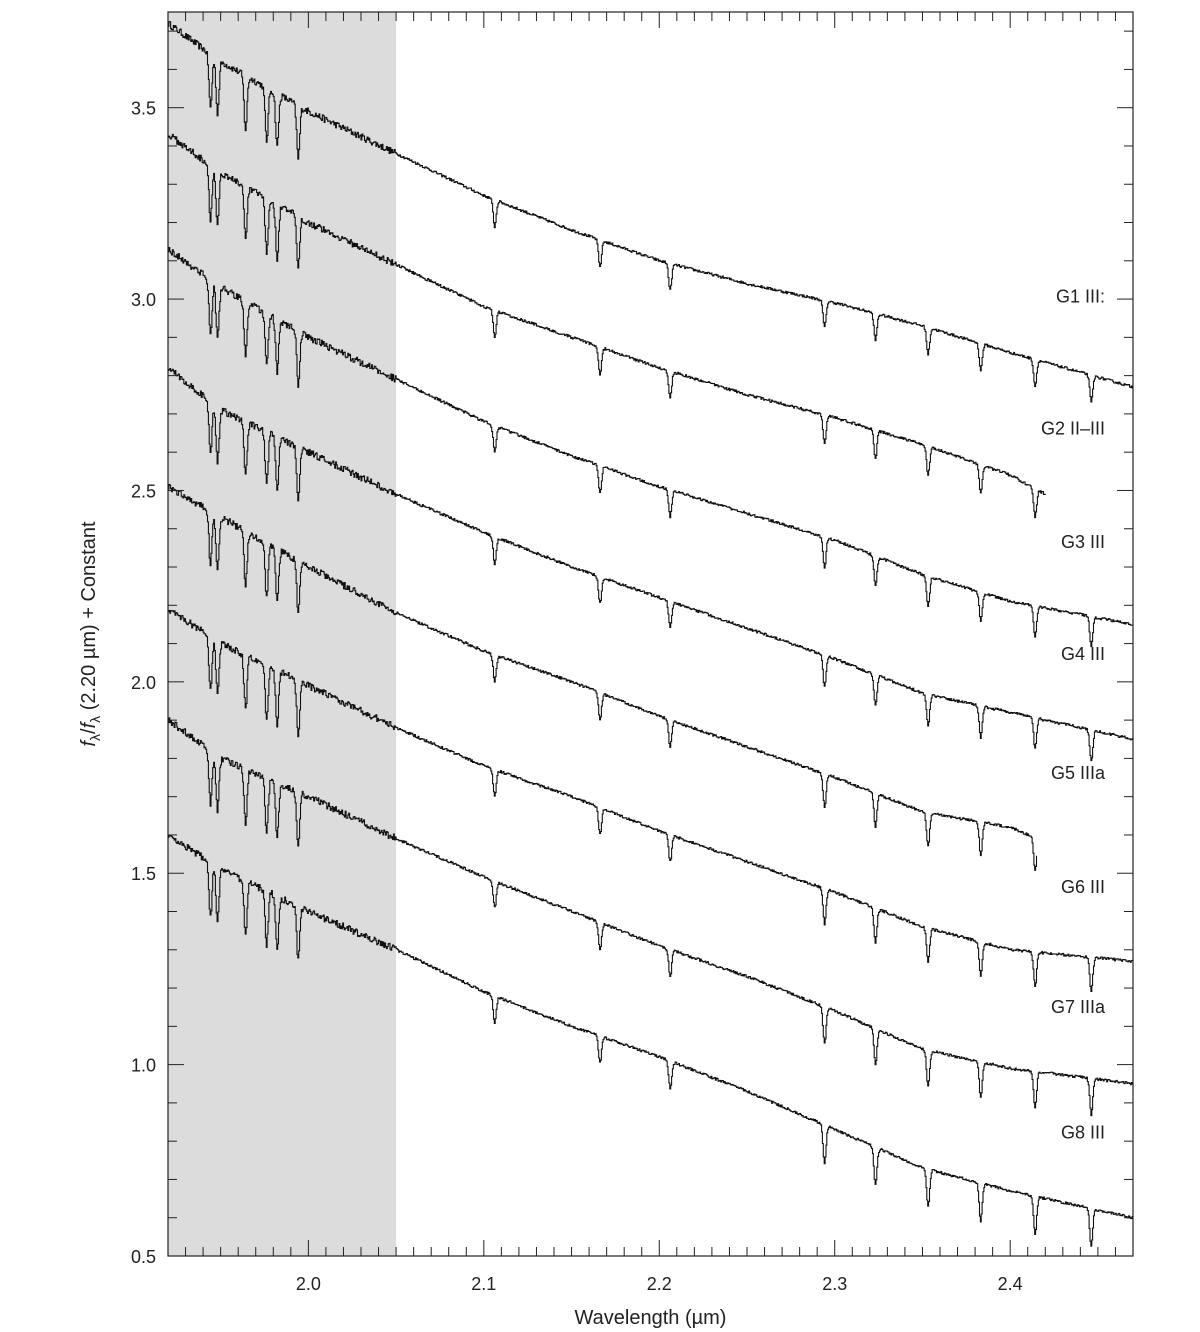  Describe the element at coordinates (89, 724) in the screenshot. I see `y-axis-symbol-2: f` at that location.